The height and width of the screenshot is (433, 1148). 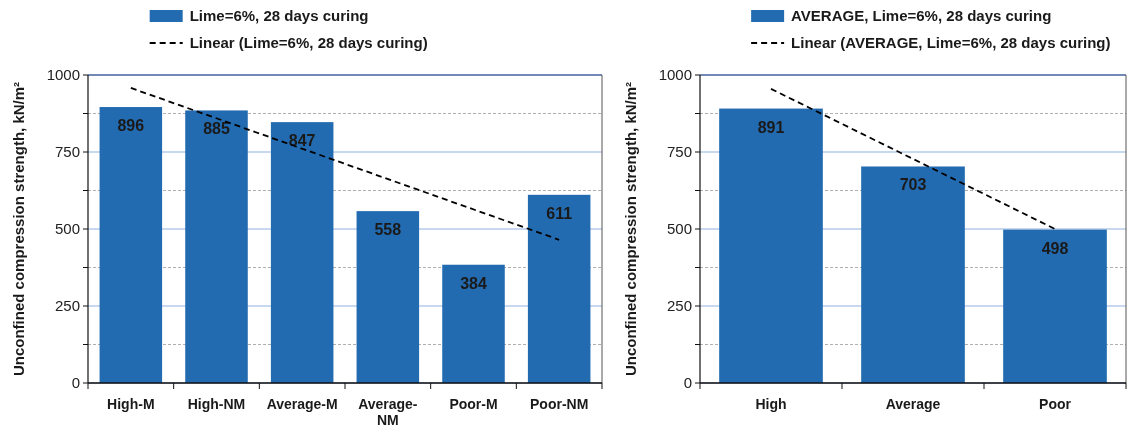 I want to click on legend-label: Linear (AVERAGE, Lime=6%, 28 days curing), so click(x=951, y=43).